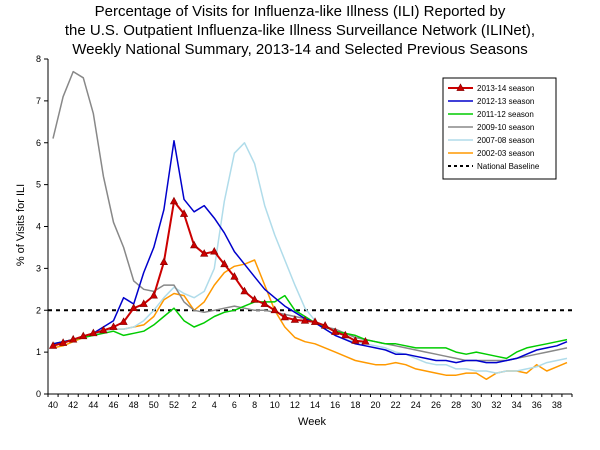 The width and height of the screenshot is (600, 450). Describe the element at coordinates (53, 405) in the screenshot. I see `x-tick-label: 40` at that location.